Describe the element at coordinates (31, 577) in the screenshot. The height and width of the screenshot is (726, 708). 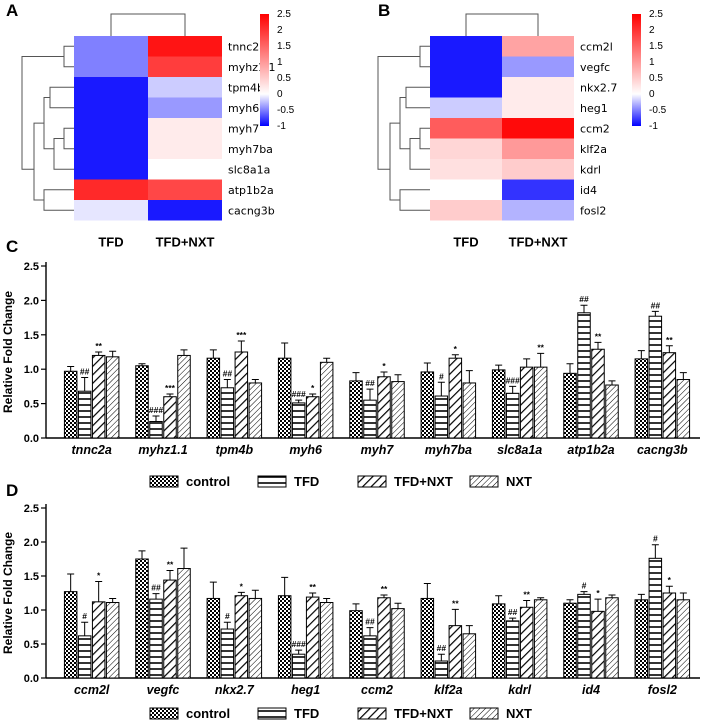
I see `y-tick-label: 1.5` at that location.